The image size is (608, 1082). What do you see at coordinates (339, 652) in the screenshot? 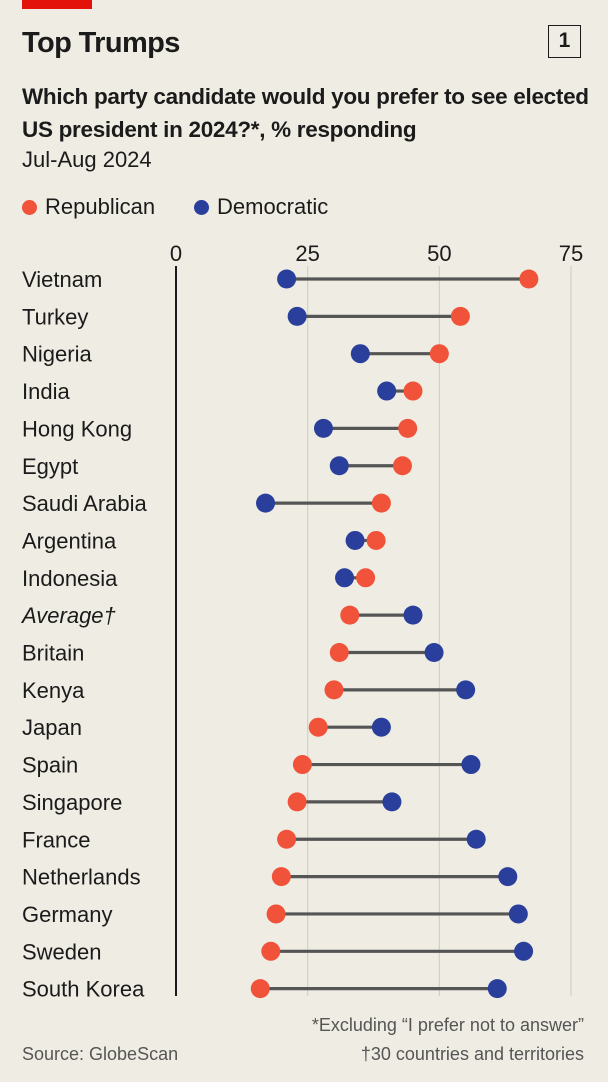
I see `dot-republican-britain` at bounding box center [339, 652].